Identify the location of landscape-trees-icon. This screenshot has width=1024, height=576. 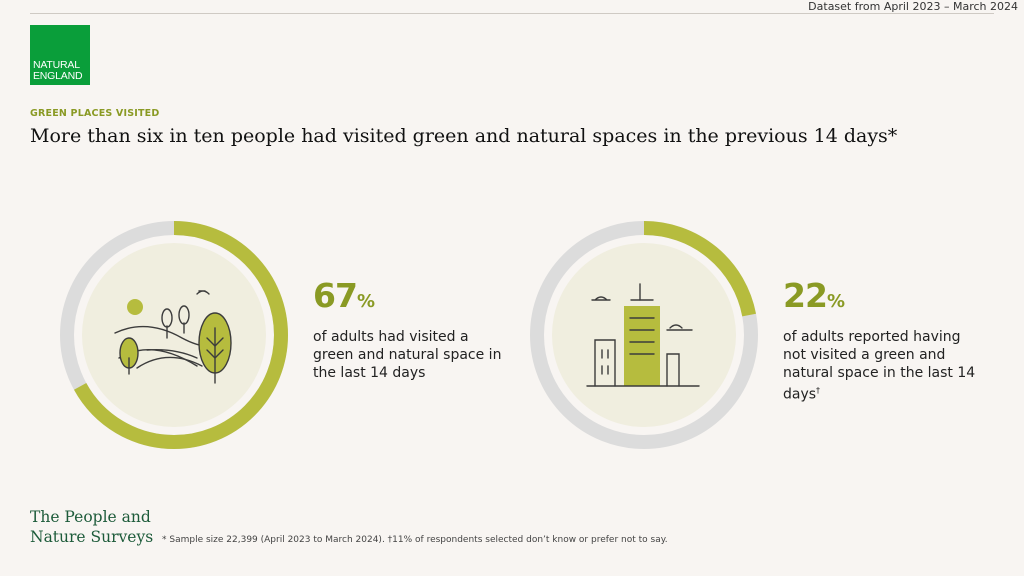
(173, 337).